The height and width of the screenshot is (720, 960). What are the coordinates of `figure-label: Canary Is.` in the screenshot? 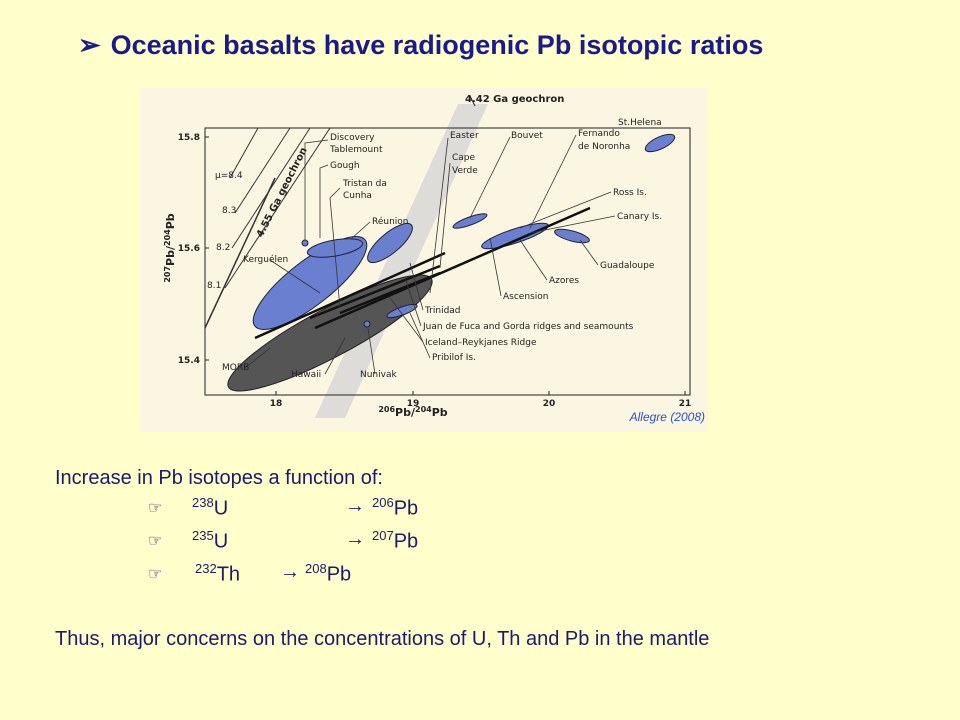 It's located at (639, 217).